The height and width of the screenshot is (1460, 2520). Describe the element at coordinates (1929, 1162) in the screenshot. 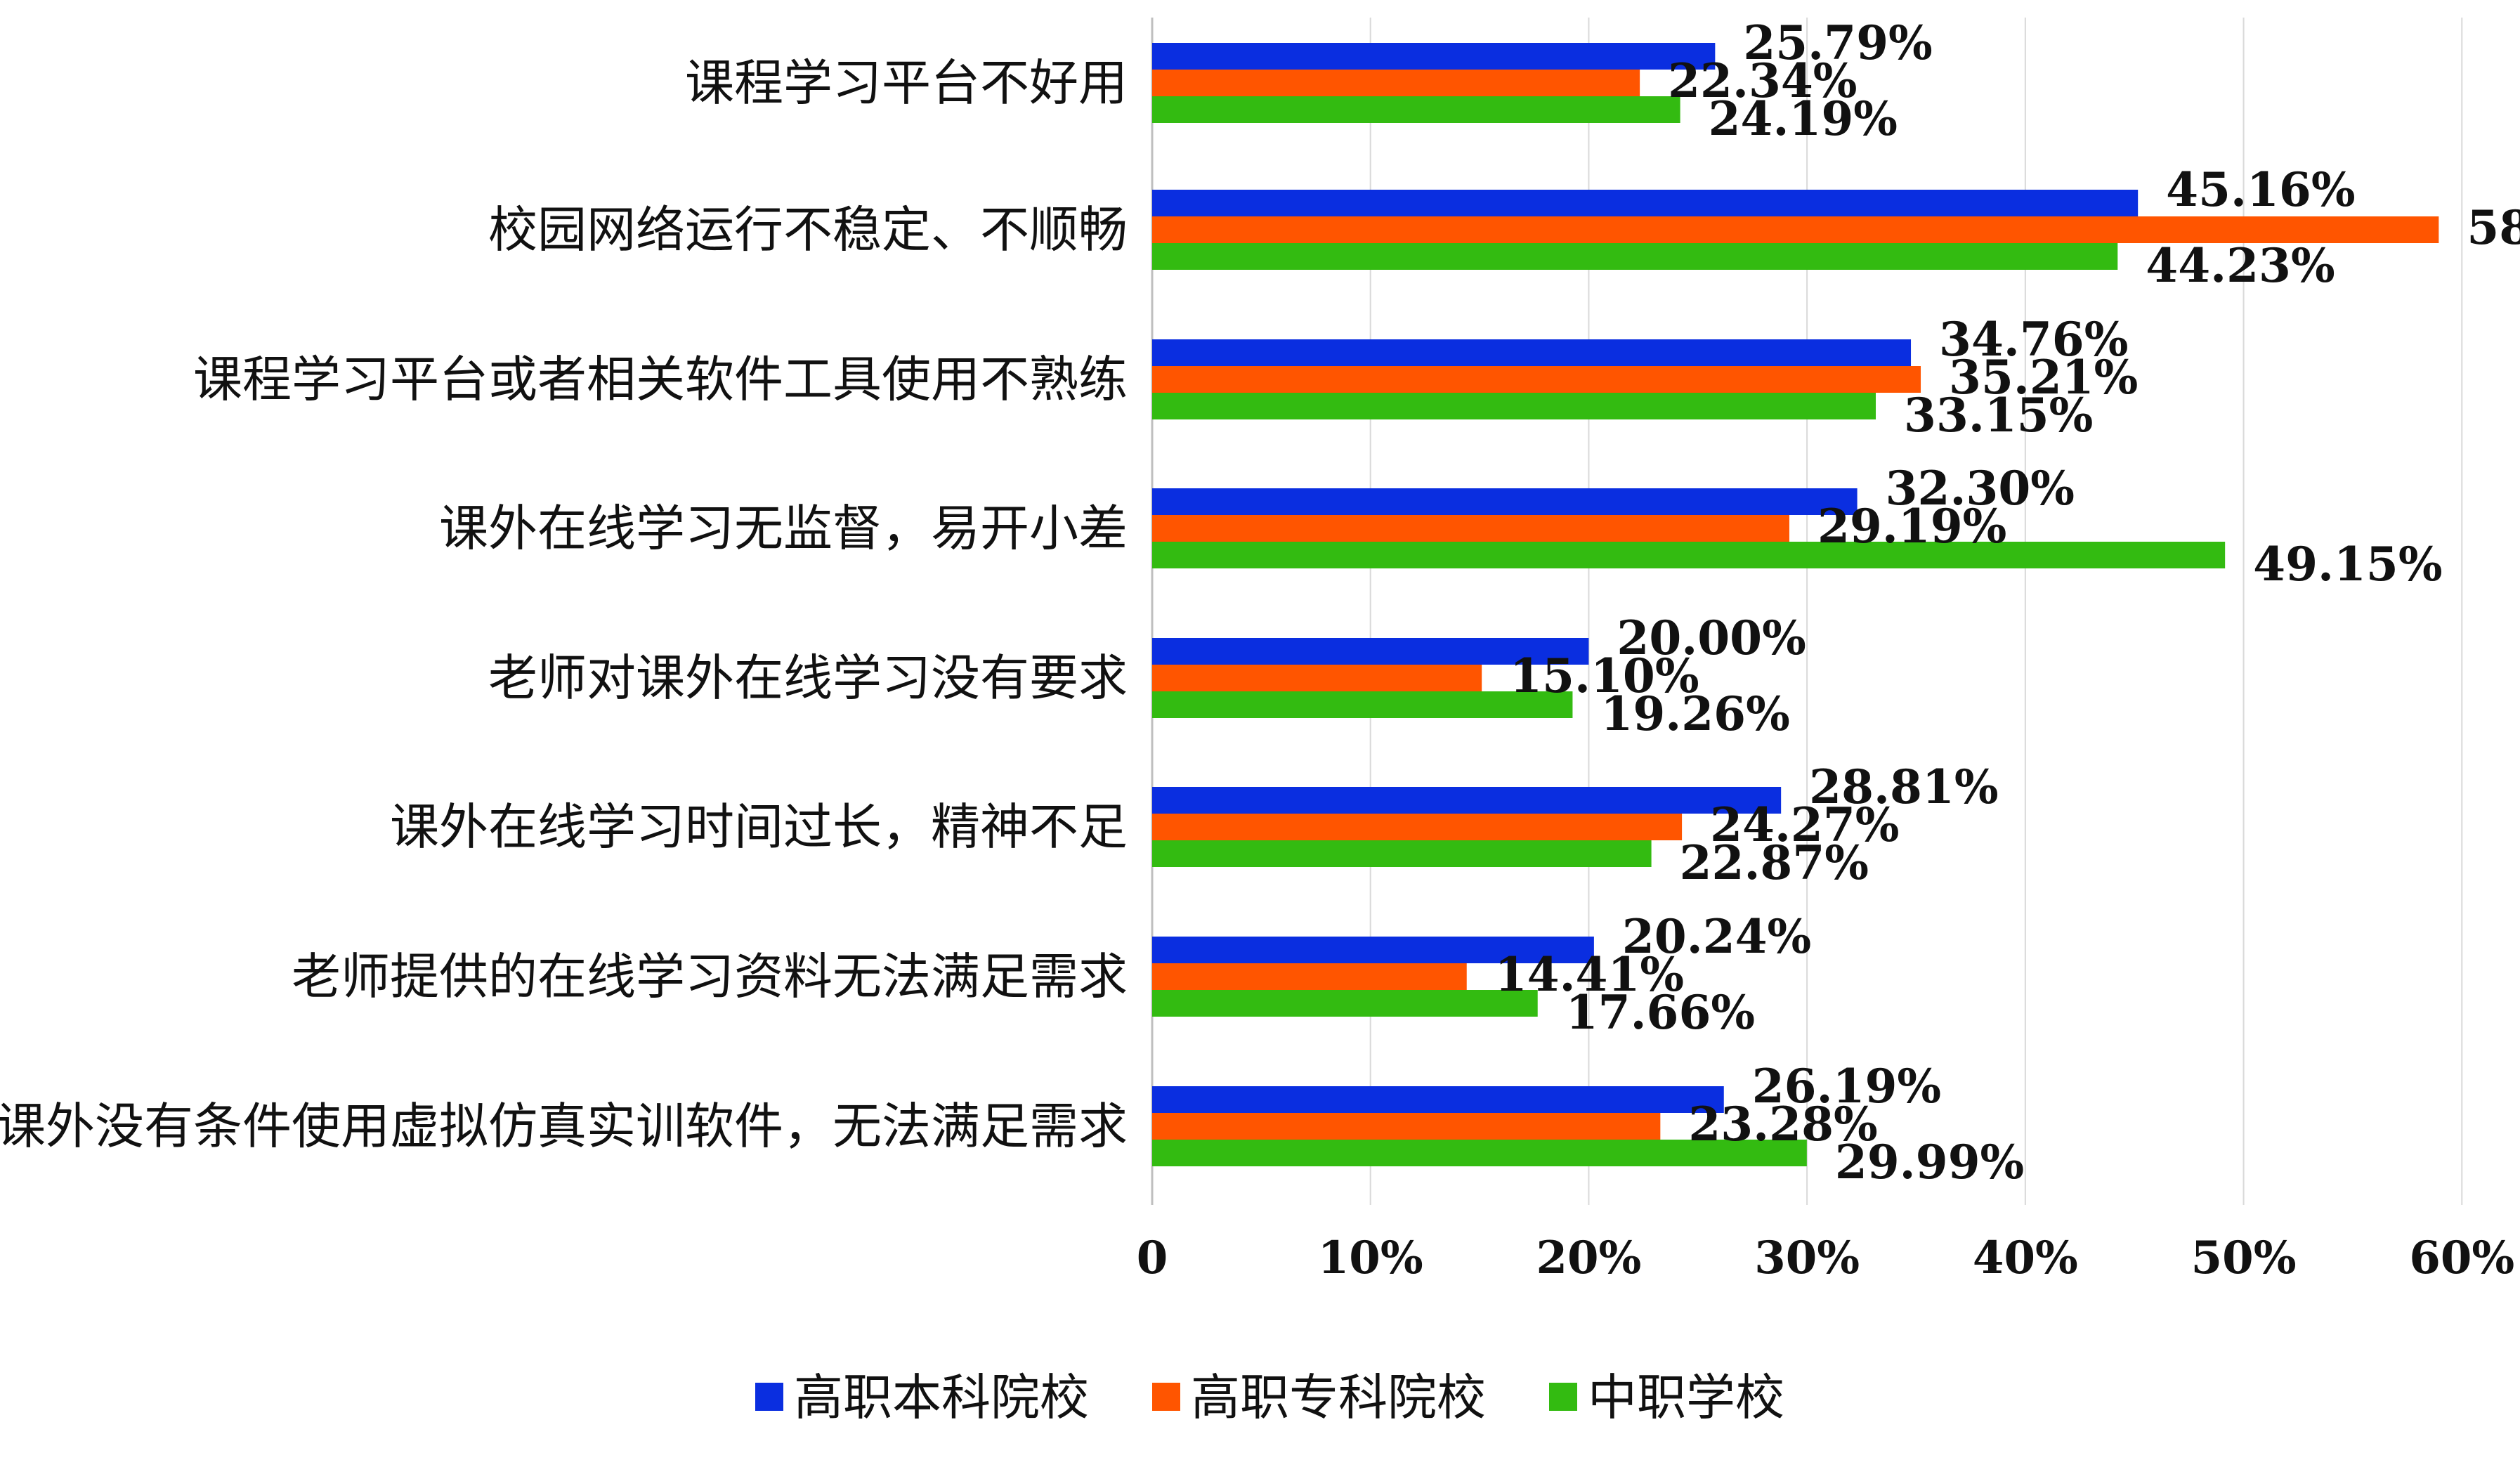

I see `data-label: 29.99%` at that location.